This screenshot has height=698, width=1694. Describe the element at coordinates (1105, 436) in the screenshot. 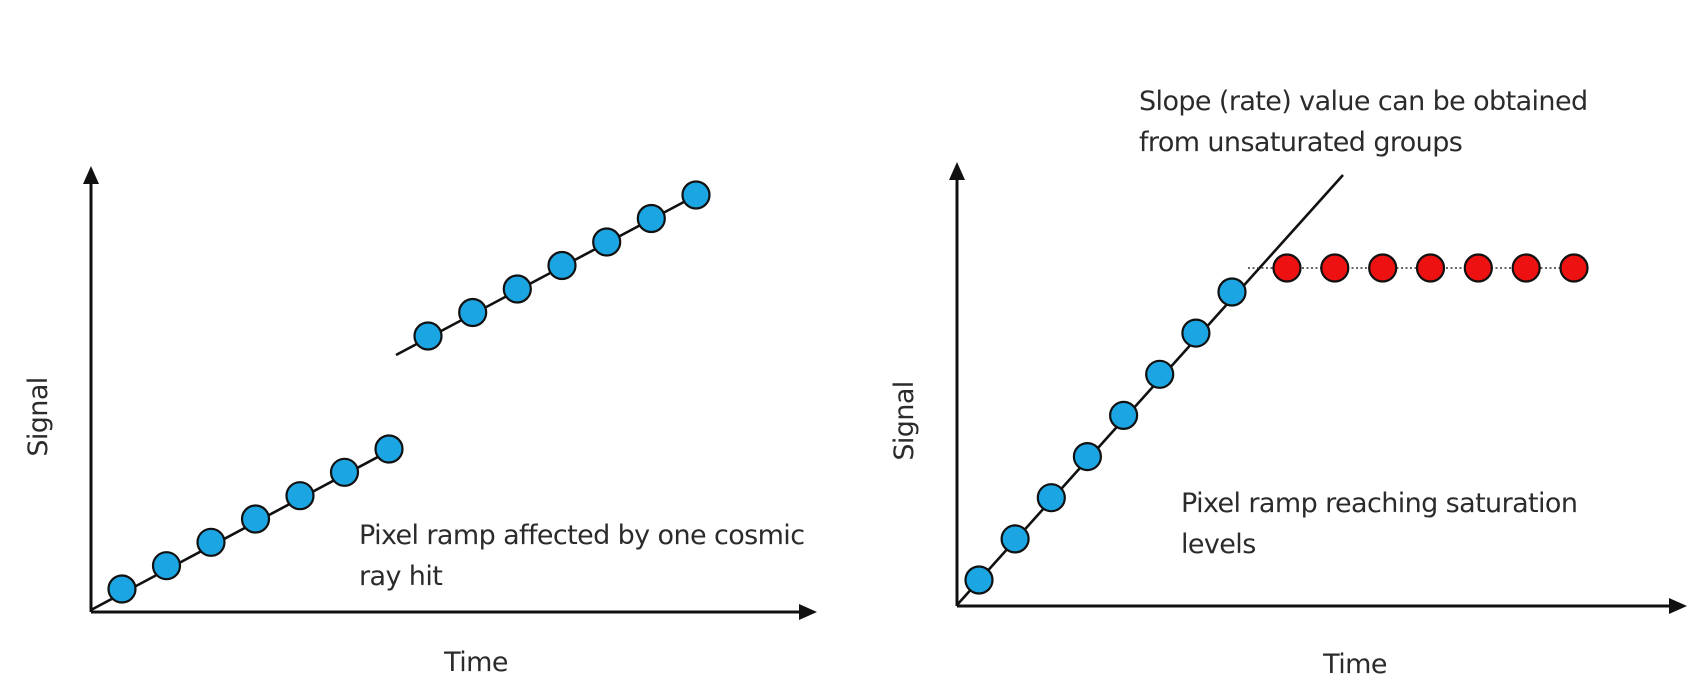

I see `right-points-unsaturated` at that location.